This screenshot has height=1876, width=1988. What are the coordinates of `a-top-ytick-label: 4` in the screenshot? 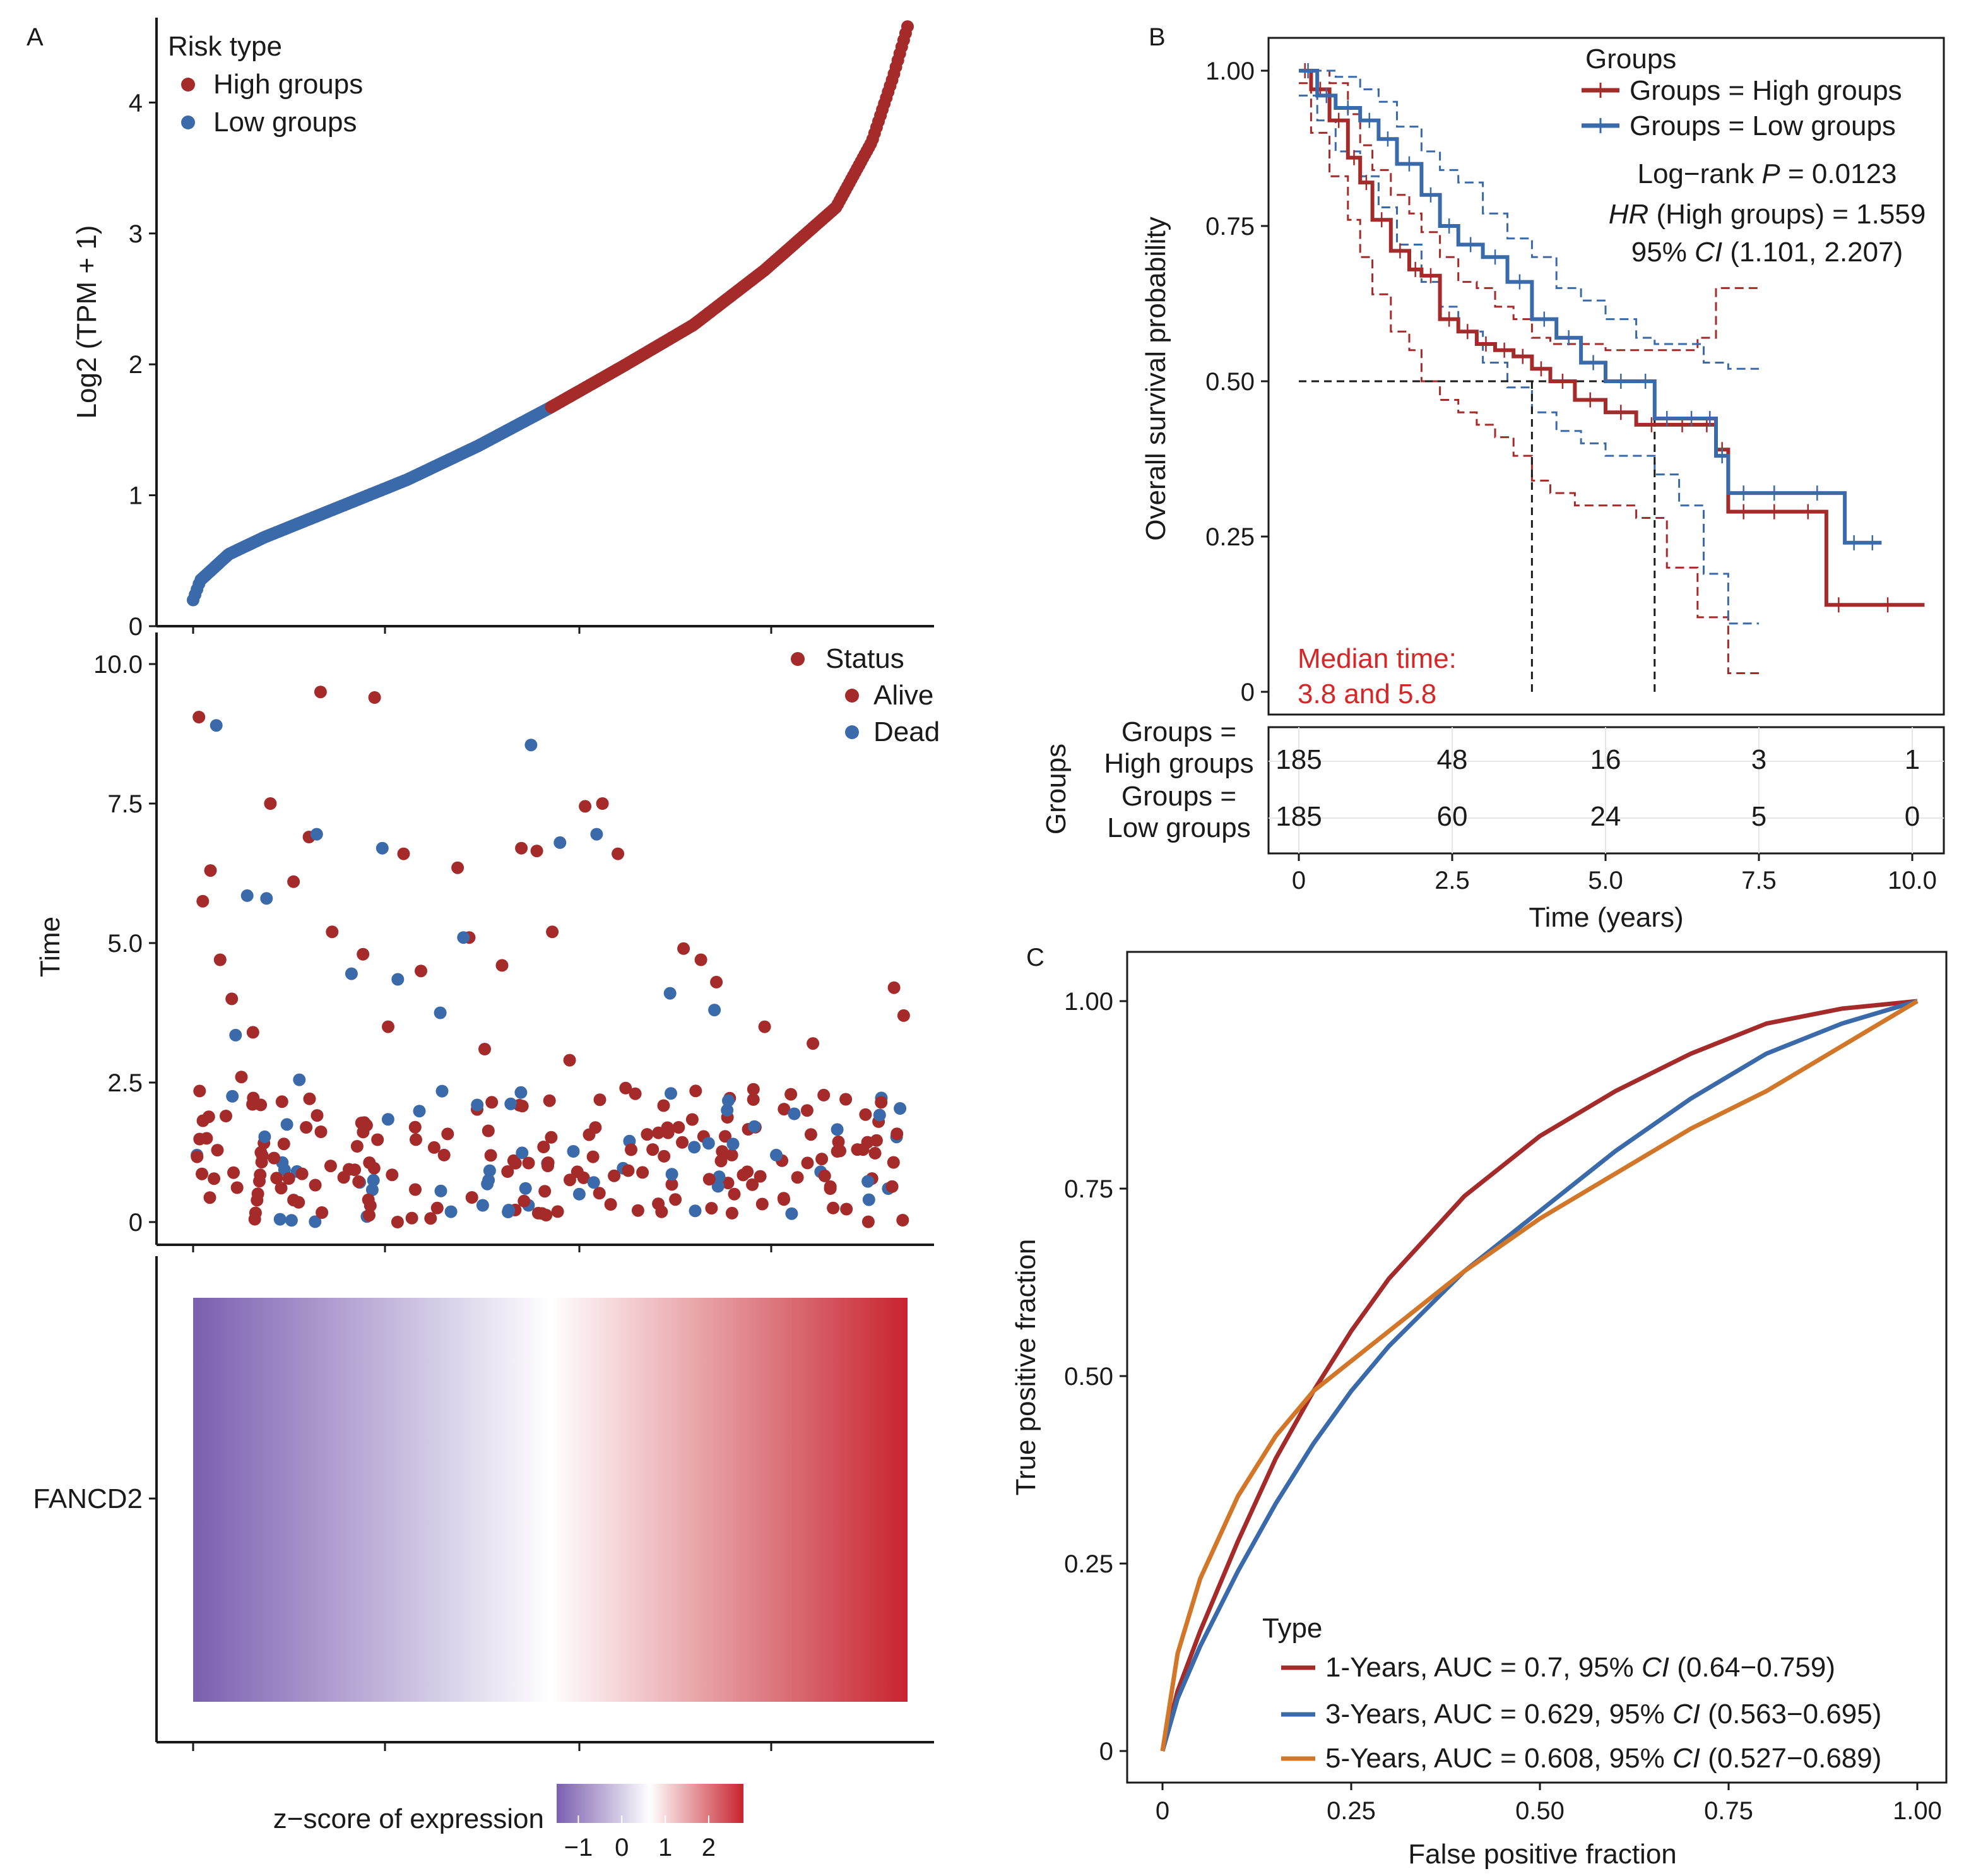 It's located at (136, 103).